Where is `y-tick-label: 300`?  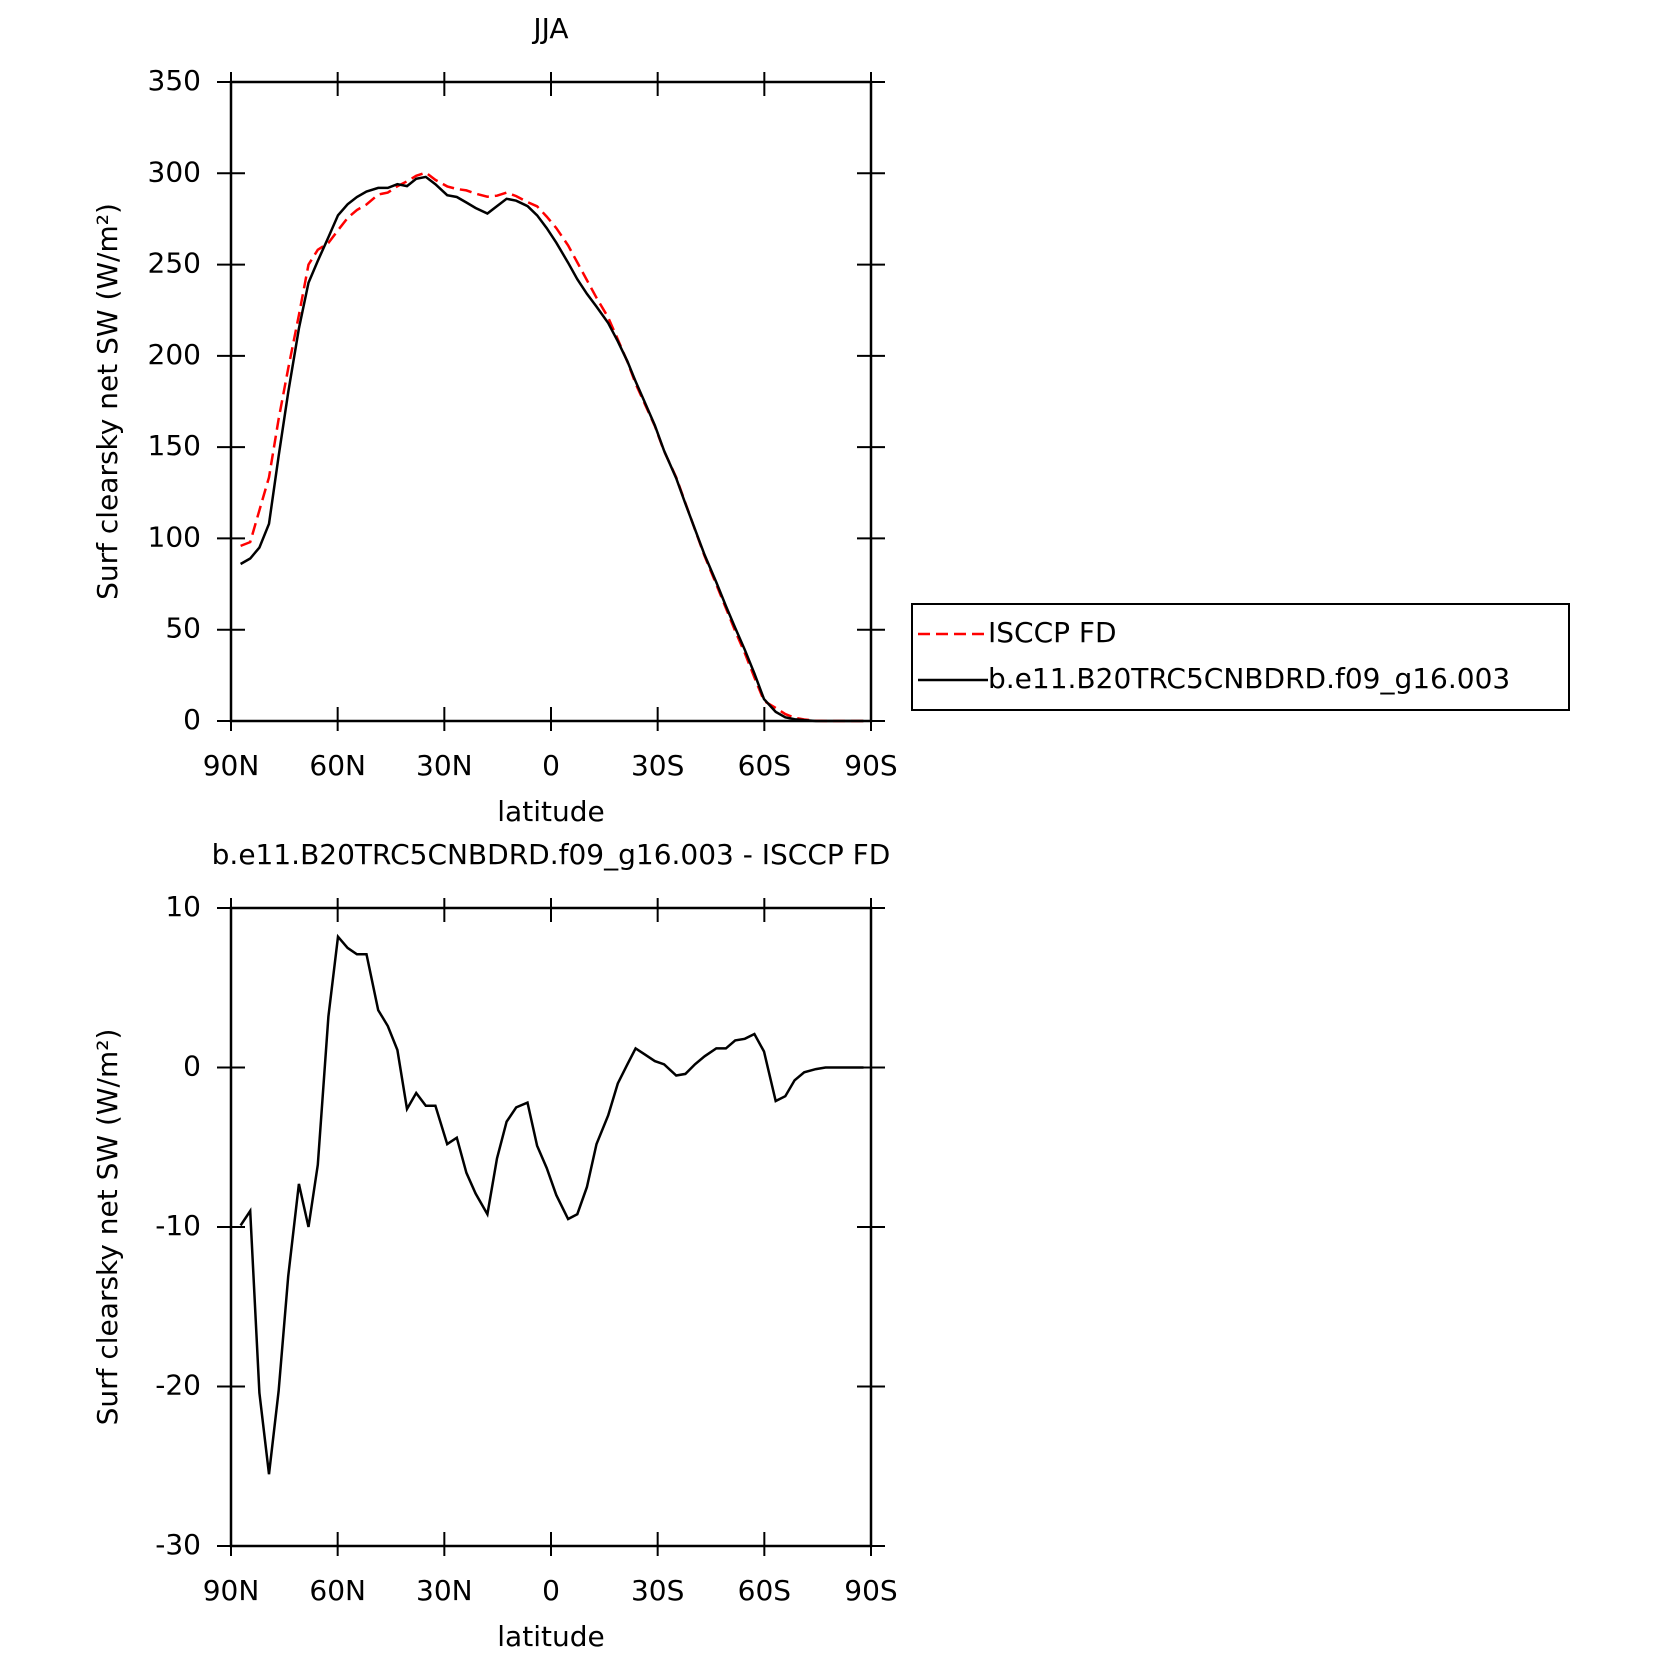
y-tick-label: 300 is located at coordinates (174, 171).